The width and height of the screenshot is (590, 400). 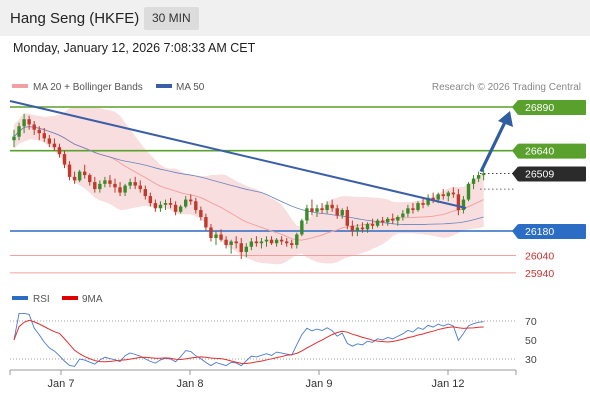 I want to click on rsi-tick-70: 70, so click(x=531, y=322).